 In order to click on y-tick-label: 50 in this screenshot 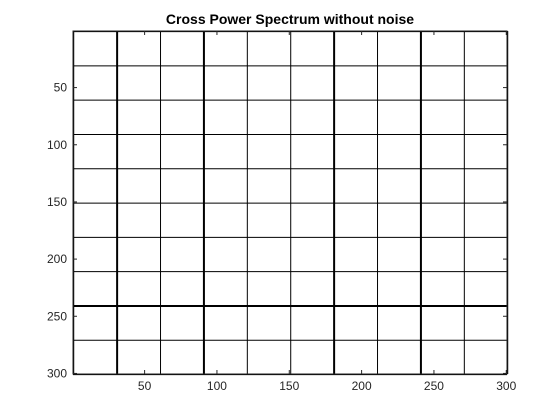, I will do `click(61, 88)`.